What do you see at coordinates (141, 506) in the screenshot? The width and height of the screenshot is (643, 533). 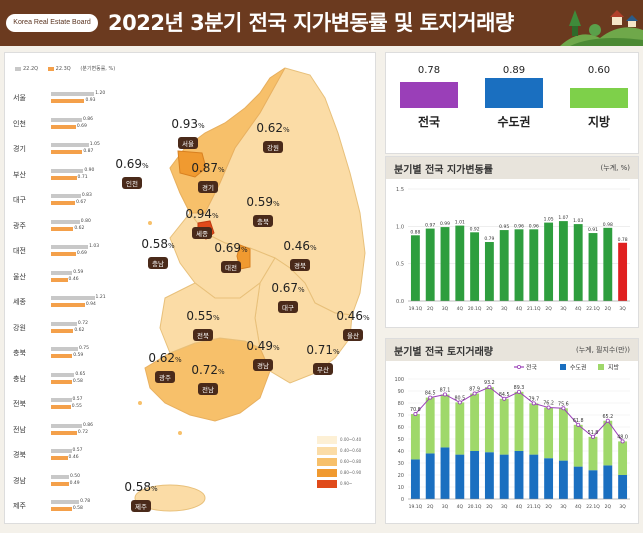 I see `map-region-name: 제주` at bounding box center [141, 506].